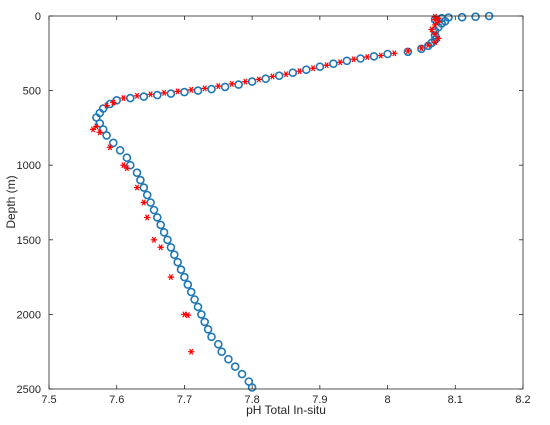  What do you see at coordinates (286, 410) in the screenshot?
I see `x-axis-label: pH Total In-situ` at bounding box center [286, 410].